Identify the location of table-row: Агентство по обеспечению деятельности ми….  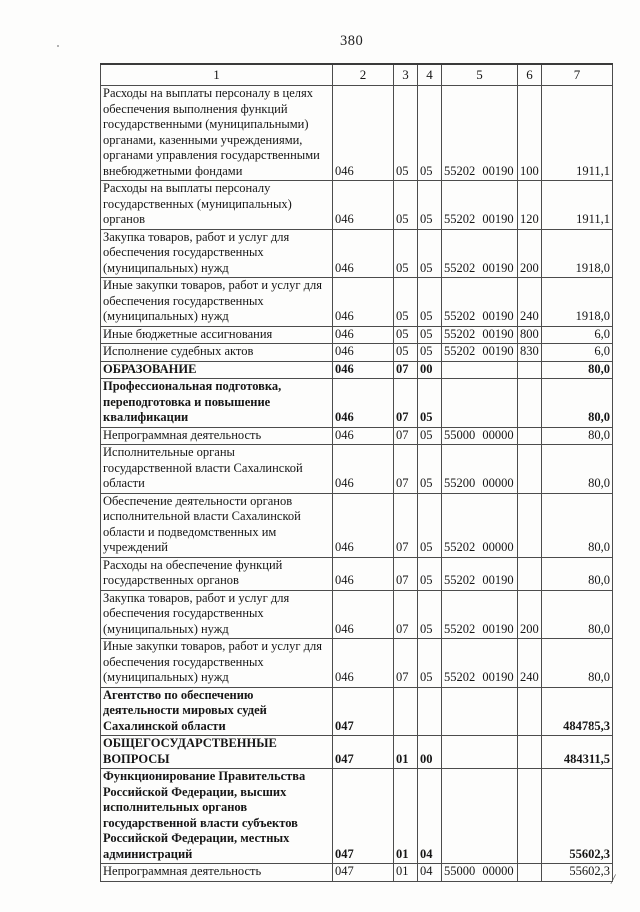
(356, 711).